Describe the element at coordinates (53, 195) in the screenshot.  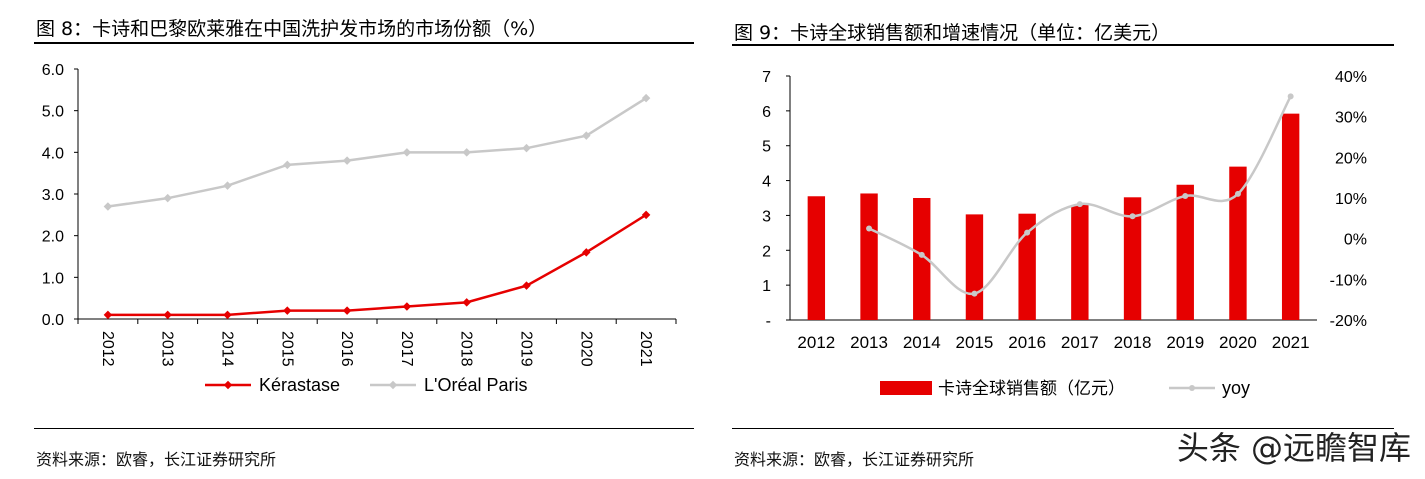
I see `y-tick-label: 3.0` at that location.